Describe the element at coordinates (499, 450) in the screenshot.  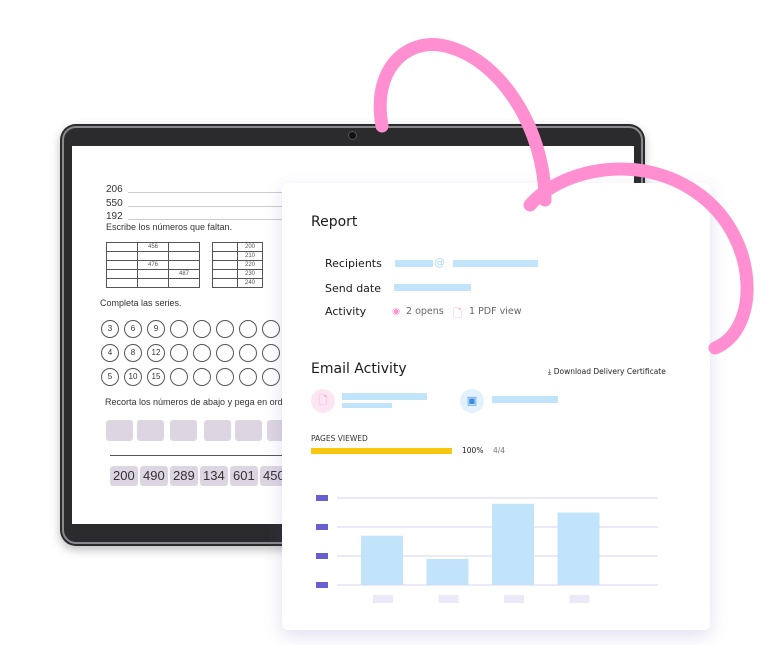
I see `pages-viewed-count: 4/4` at that location.